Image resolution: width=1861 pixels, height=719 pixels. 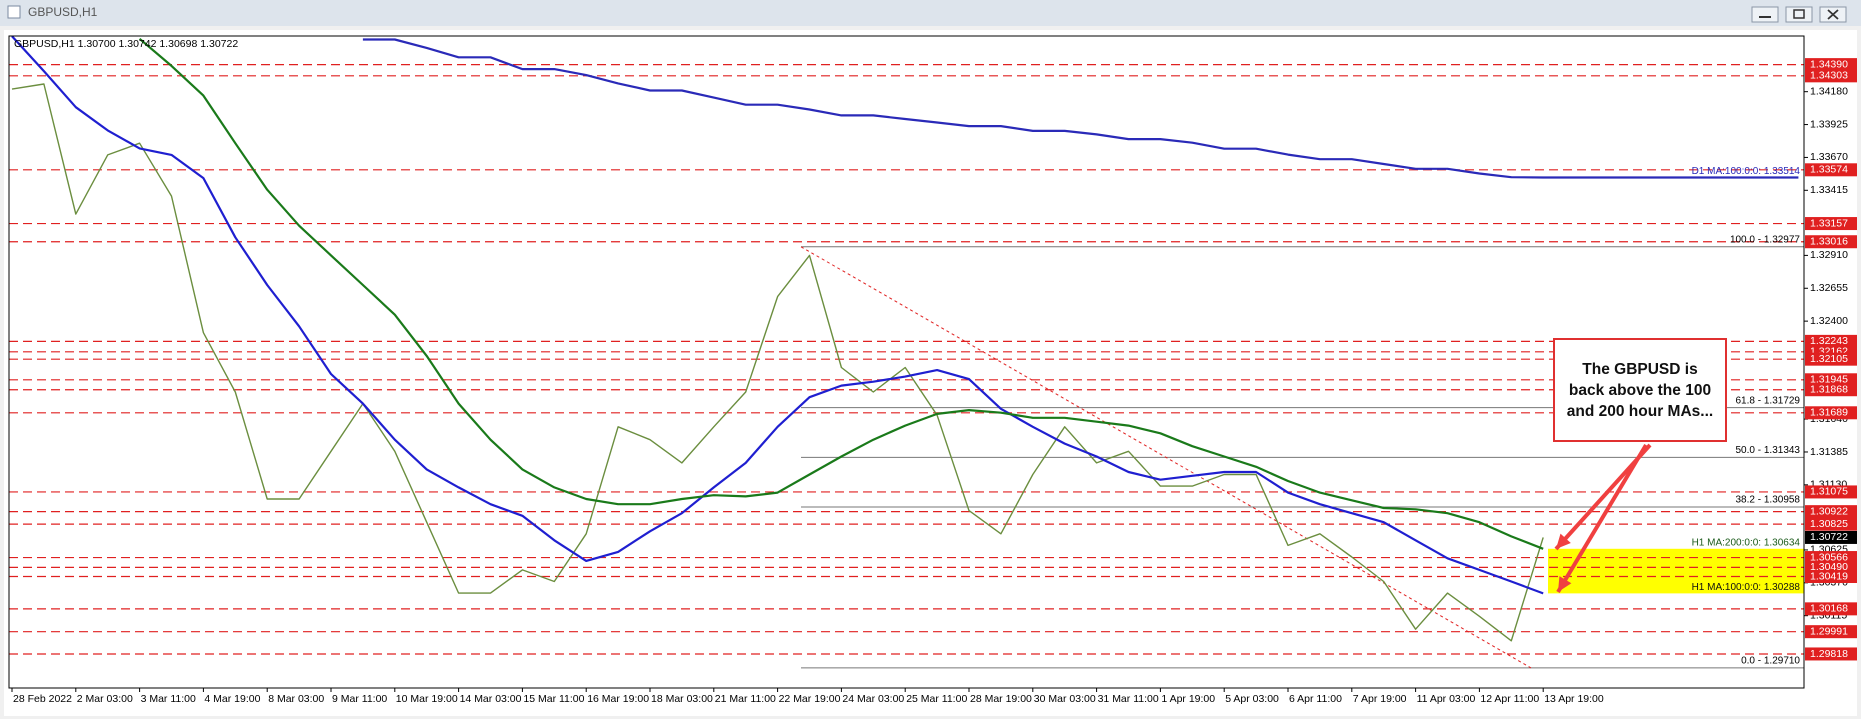 I want to click on window-icon, so click(x=14, y=12).